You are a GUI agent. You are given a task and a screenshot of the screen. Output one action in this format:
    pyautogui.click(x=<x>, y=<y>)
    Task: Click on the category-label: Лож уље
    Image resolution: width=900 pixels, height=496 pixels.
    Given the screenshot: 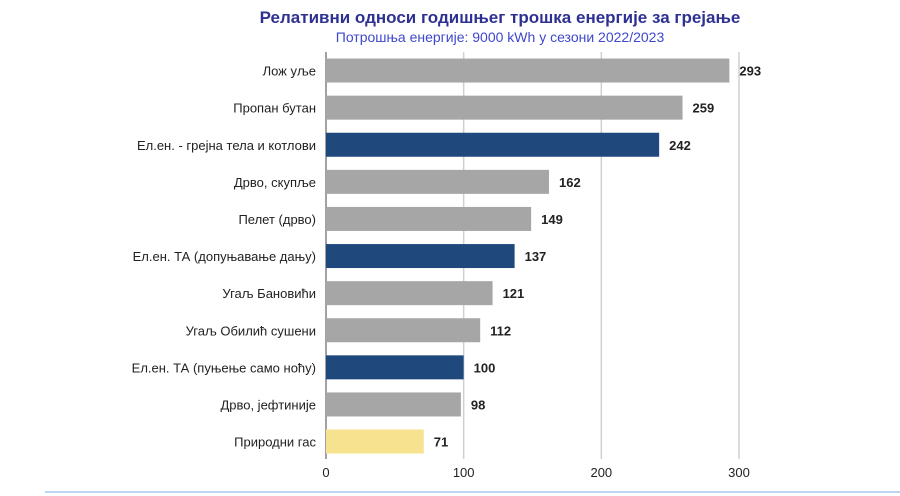 What is the action you would take?
    pyautogui.click(x=289, y=71)
    